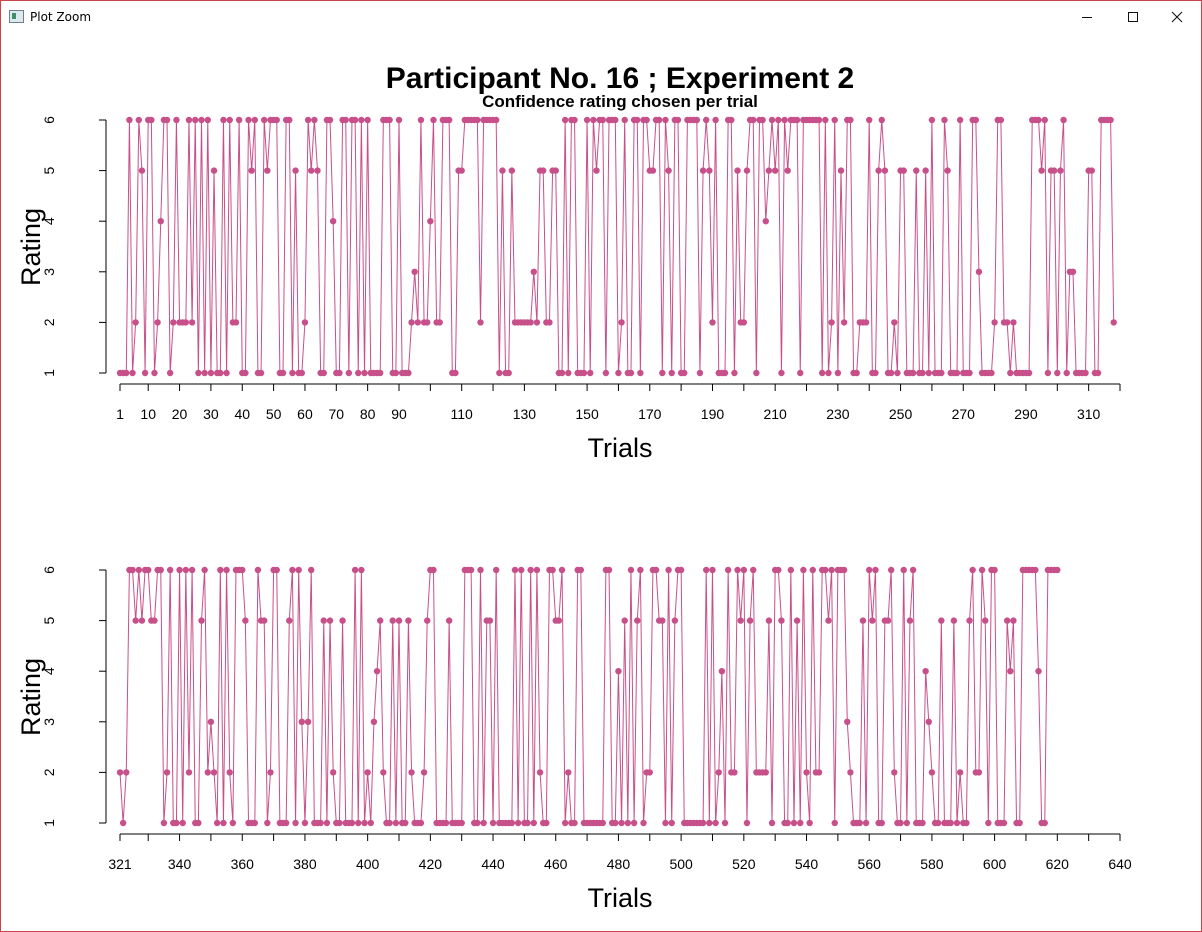 The width and height of the screenshot is (1202, 932). Describe the element at coordinates (601, 16) in the screenshot. I see `title-bar: Plot Zoom` at that location.